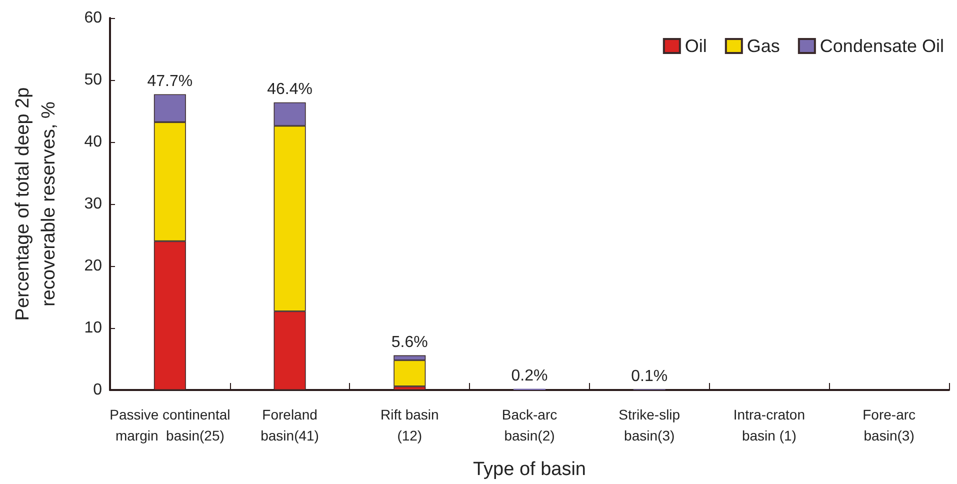 Image resolution: width=957 pixels, height=484 pixels. I want to click on total-label: 5.6%, so click(409, 342).